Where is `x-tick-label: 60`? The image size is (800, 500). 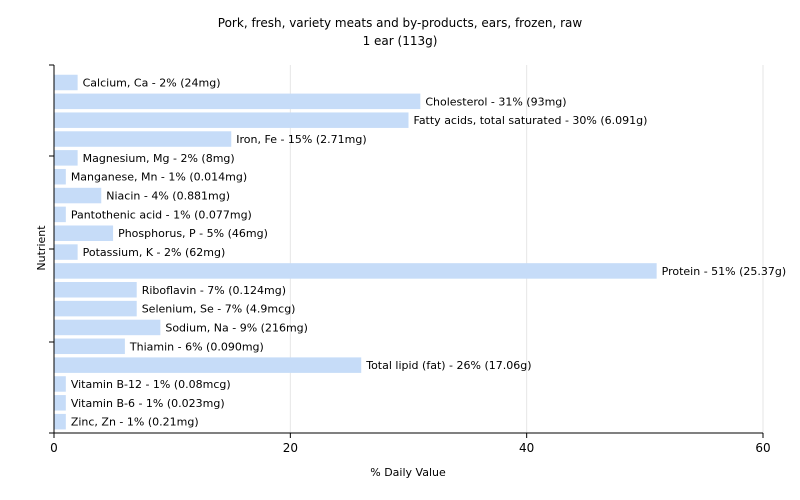 x-tick-label: 60 is located at coordinates (762, 448).